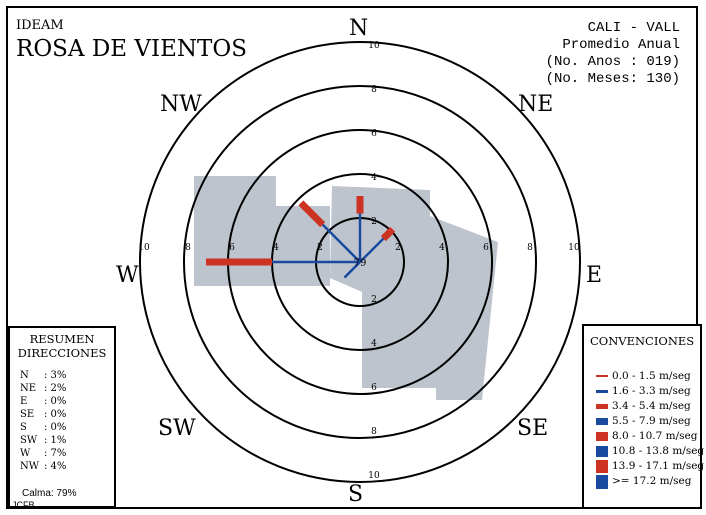 This screenshot has height=515, width=706. What do you see at coordinates (43, 401) in the screenshot?
I see `summary-row: E : 0%` at bounding box center [43, 401].